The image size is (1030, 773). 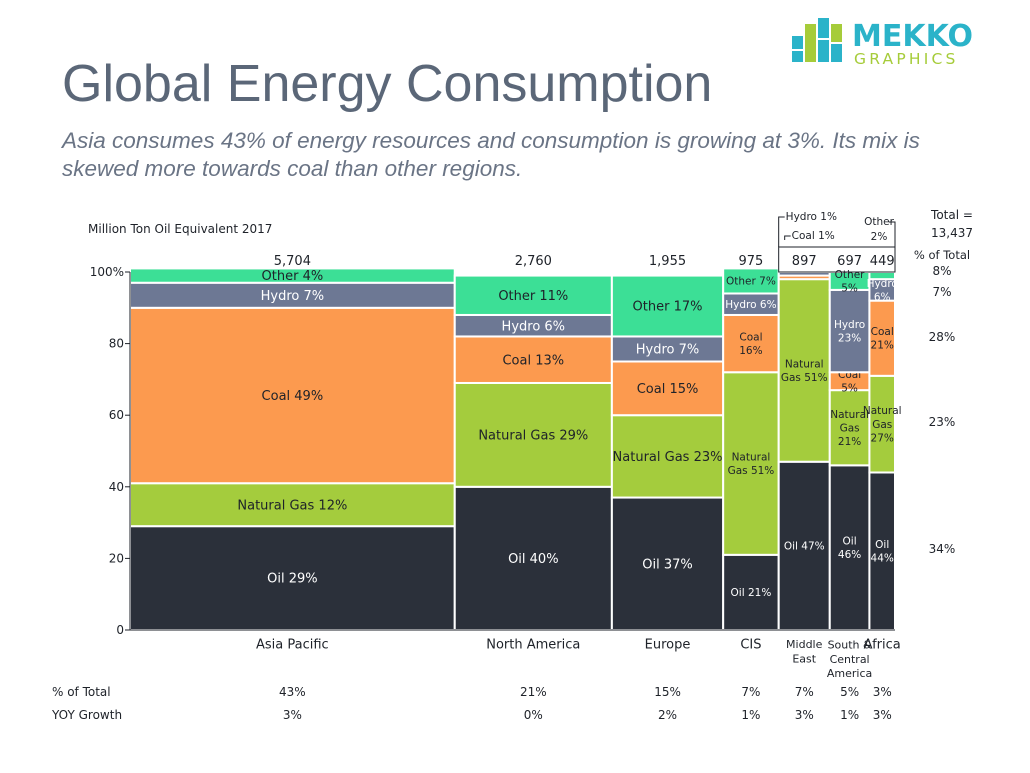 What do you see at coordinates (912, 36) in the screenshot?
I see `logo-text-mekko: MEKKO` at bounding box center [912, 36].